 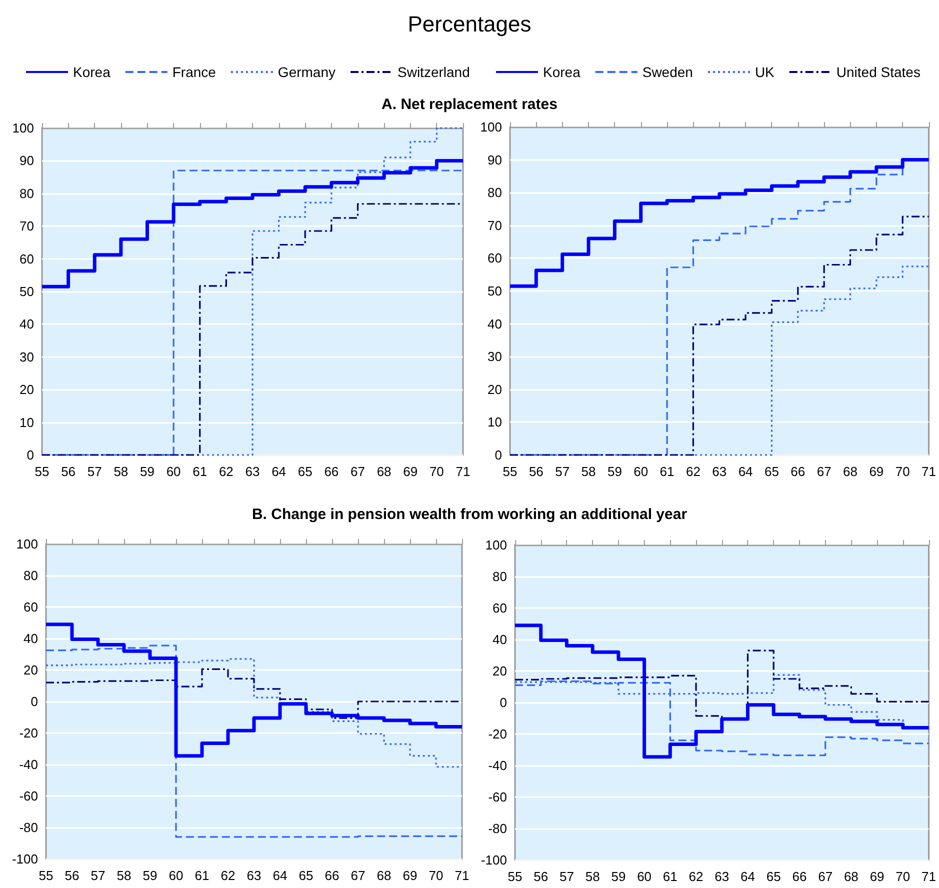 I want to click on chart-subtitle: A. Net replacement rates, so click(x=470, y=104).